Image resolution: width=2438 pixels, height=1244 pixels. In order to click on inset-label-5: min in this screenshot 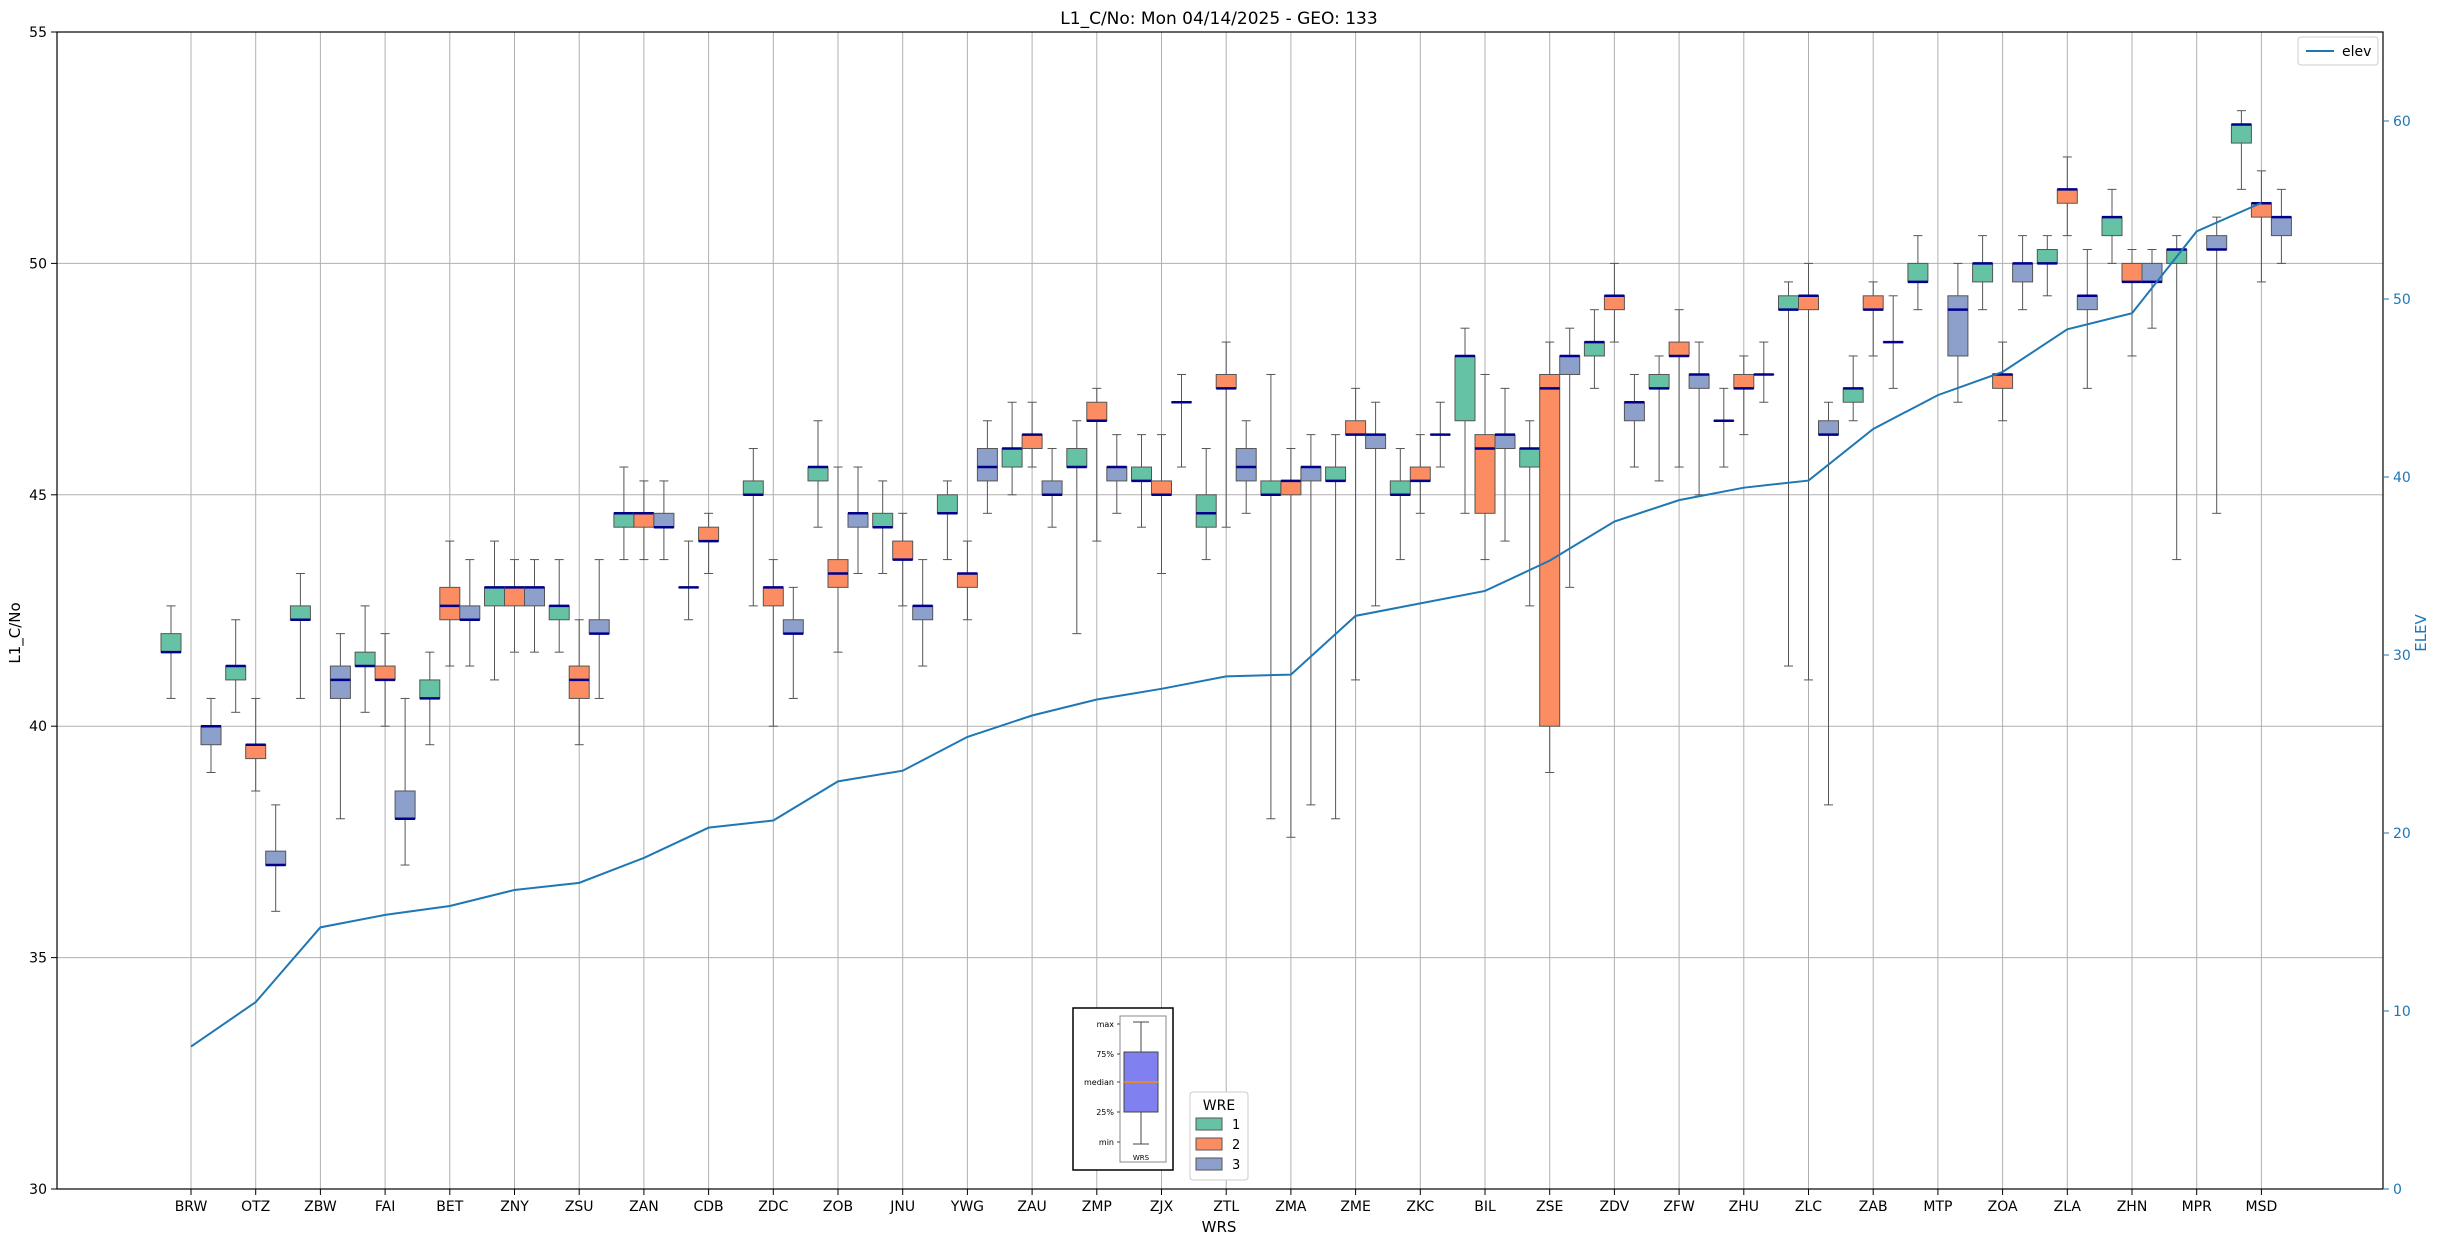, I will do `click(1106, 1142)`.